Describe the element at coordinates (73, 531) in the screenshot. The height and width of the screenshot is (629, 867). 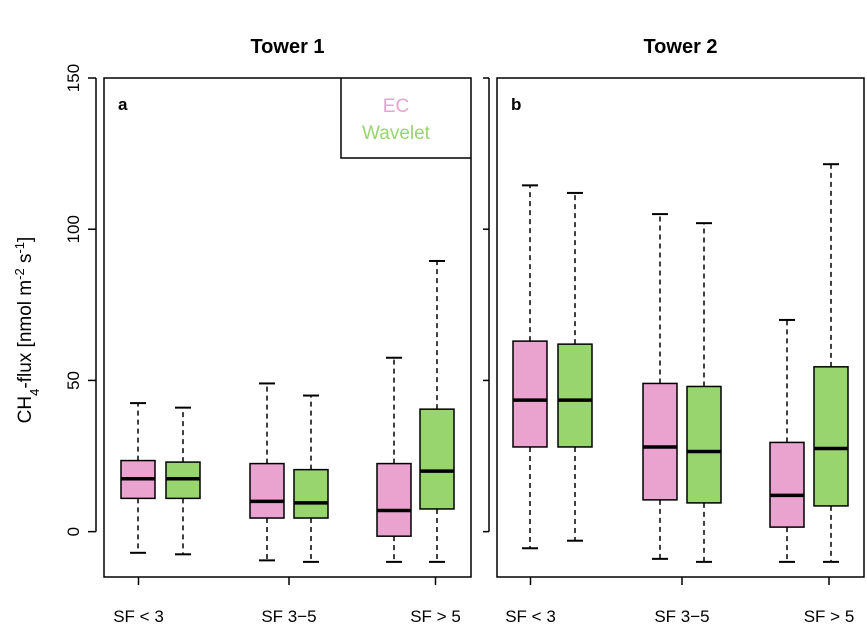
I see `y-tick-label: 0` at that location.